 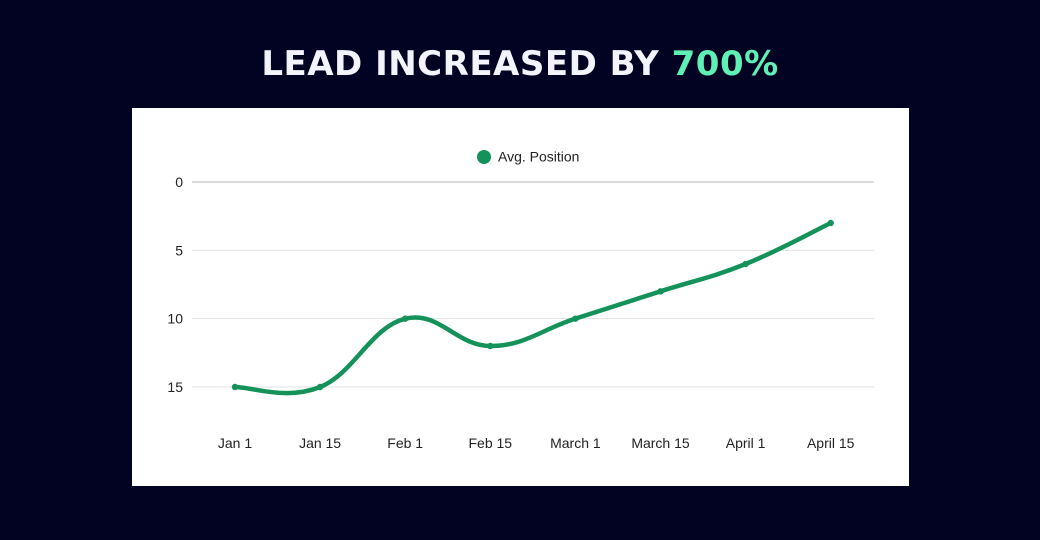 I want to click on x-tick-label: April 15, so click(x=831, y=443).